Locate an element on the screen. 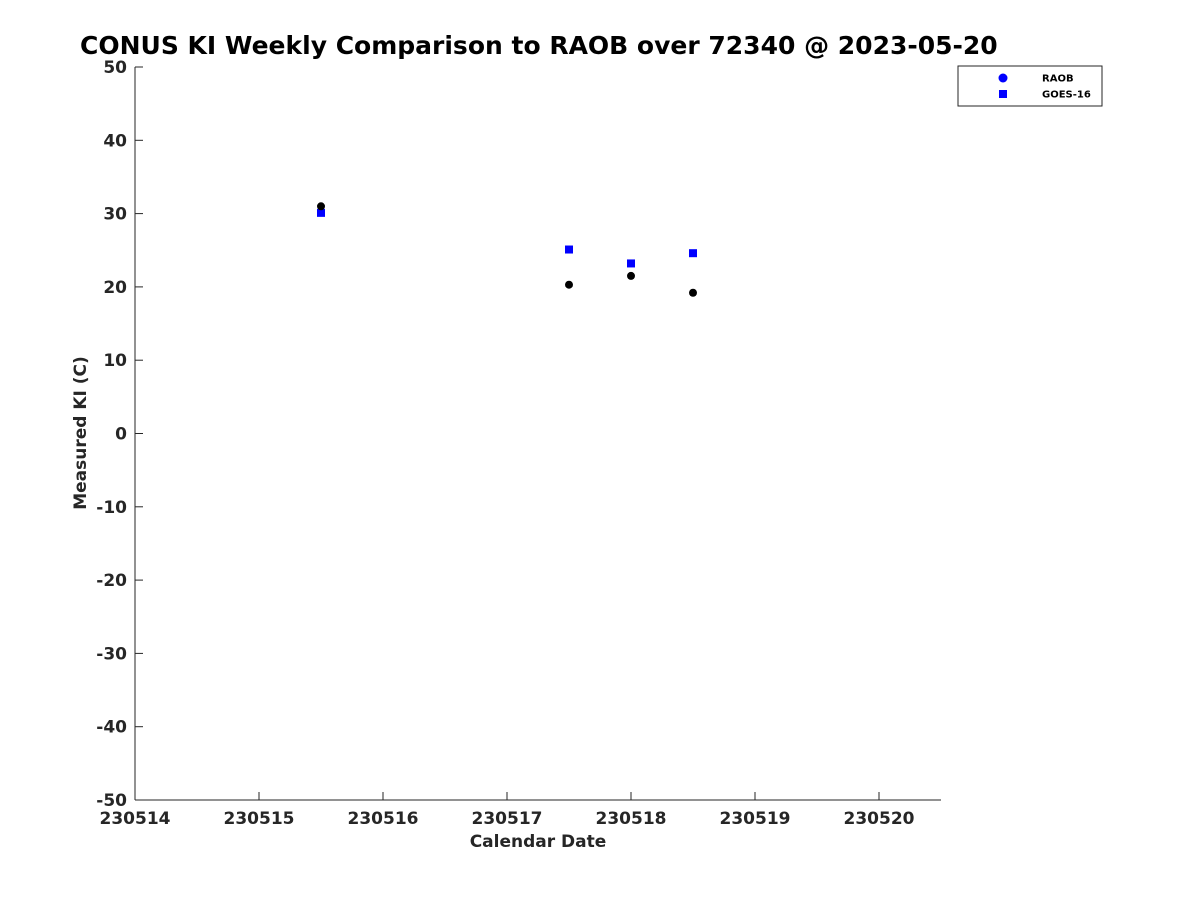 This screenshot has height=900, width=1200. x-tick-label: 230515 is located at coordinates (259, 819).